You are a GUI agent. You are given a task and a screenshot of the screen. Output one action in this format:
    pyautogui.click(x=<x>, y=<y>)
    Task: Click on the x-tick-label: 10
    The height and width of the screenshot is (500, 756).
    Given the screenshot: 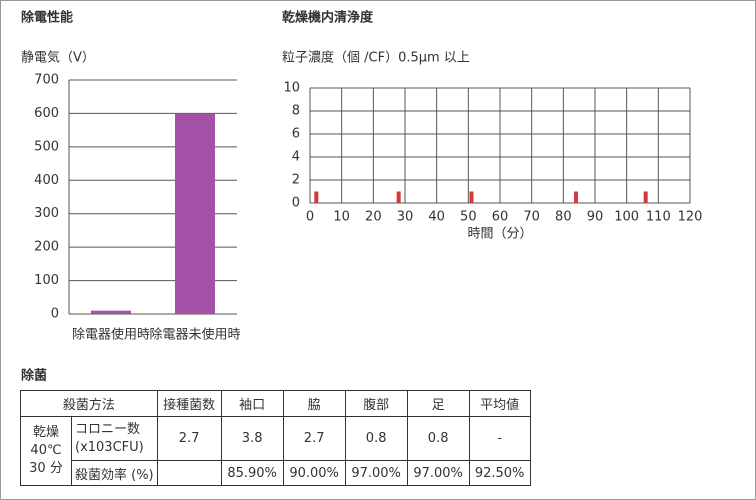 What is the action you would take?
    pyautogui.click(x=341, y=217)
    